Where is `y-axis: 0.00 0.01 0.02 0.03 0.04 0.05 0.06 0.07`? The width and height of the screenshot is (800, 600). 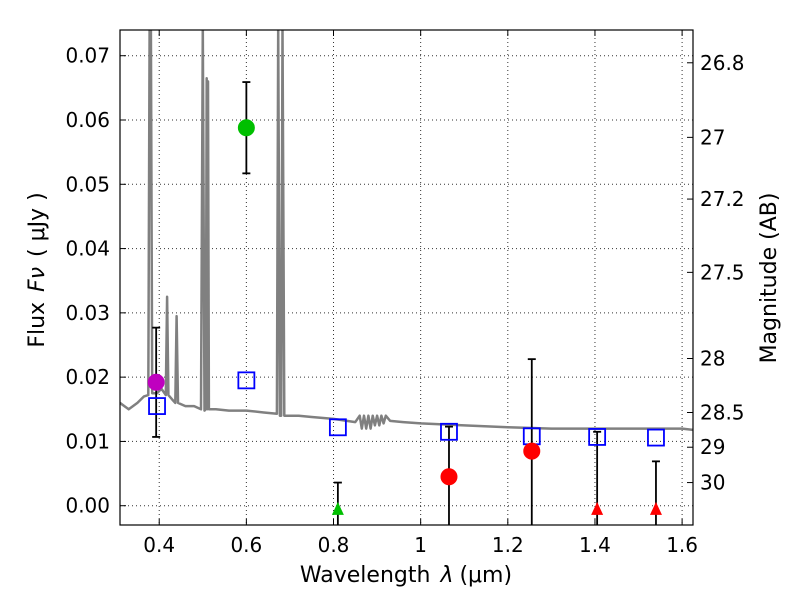 y-axis: 0.00 0.01 0.02 0.03 0.04 0.05 0.06 0.07 is located at coordinates (95, 281).